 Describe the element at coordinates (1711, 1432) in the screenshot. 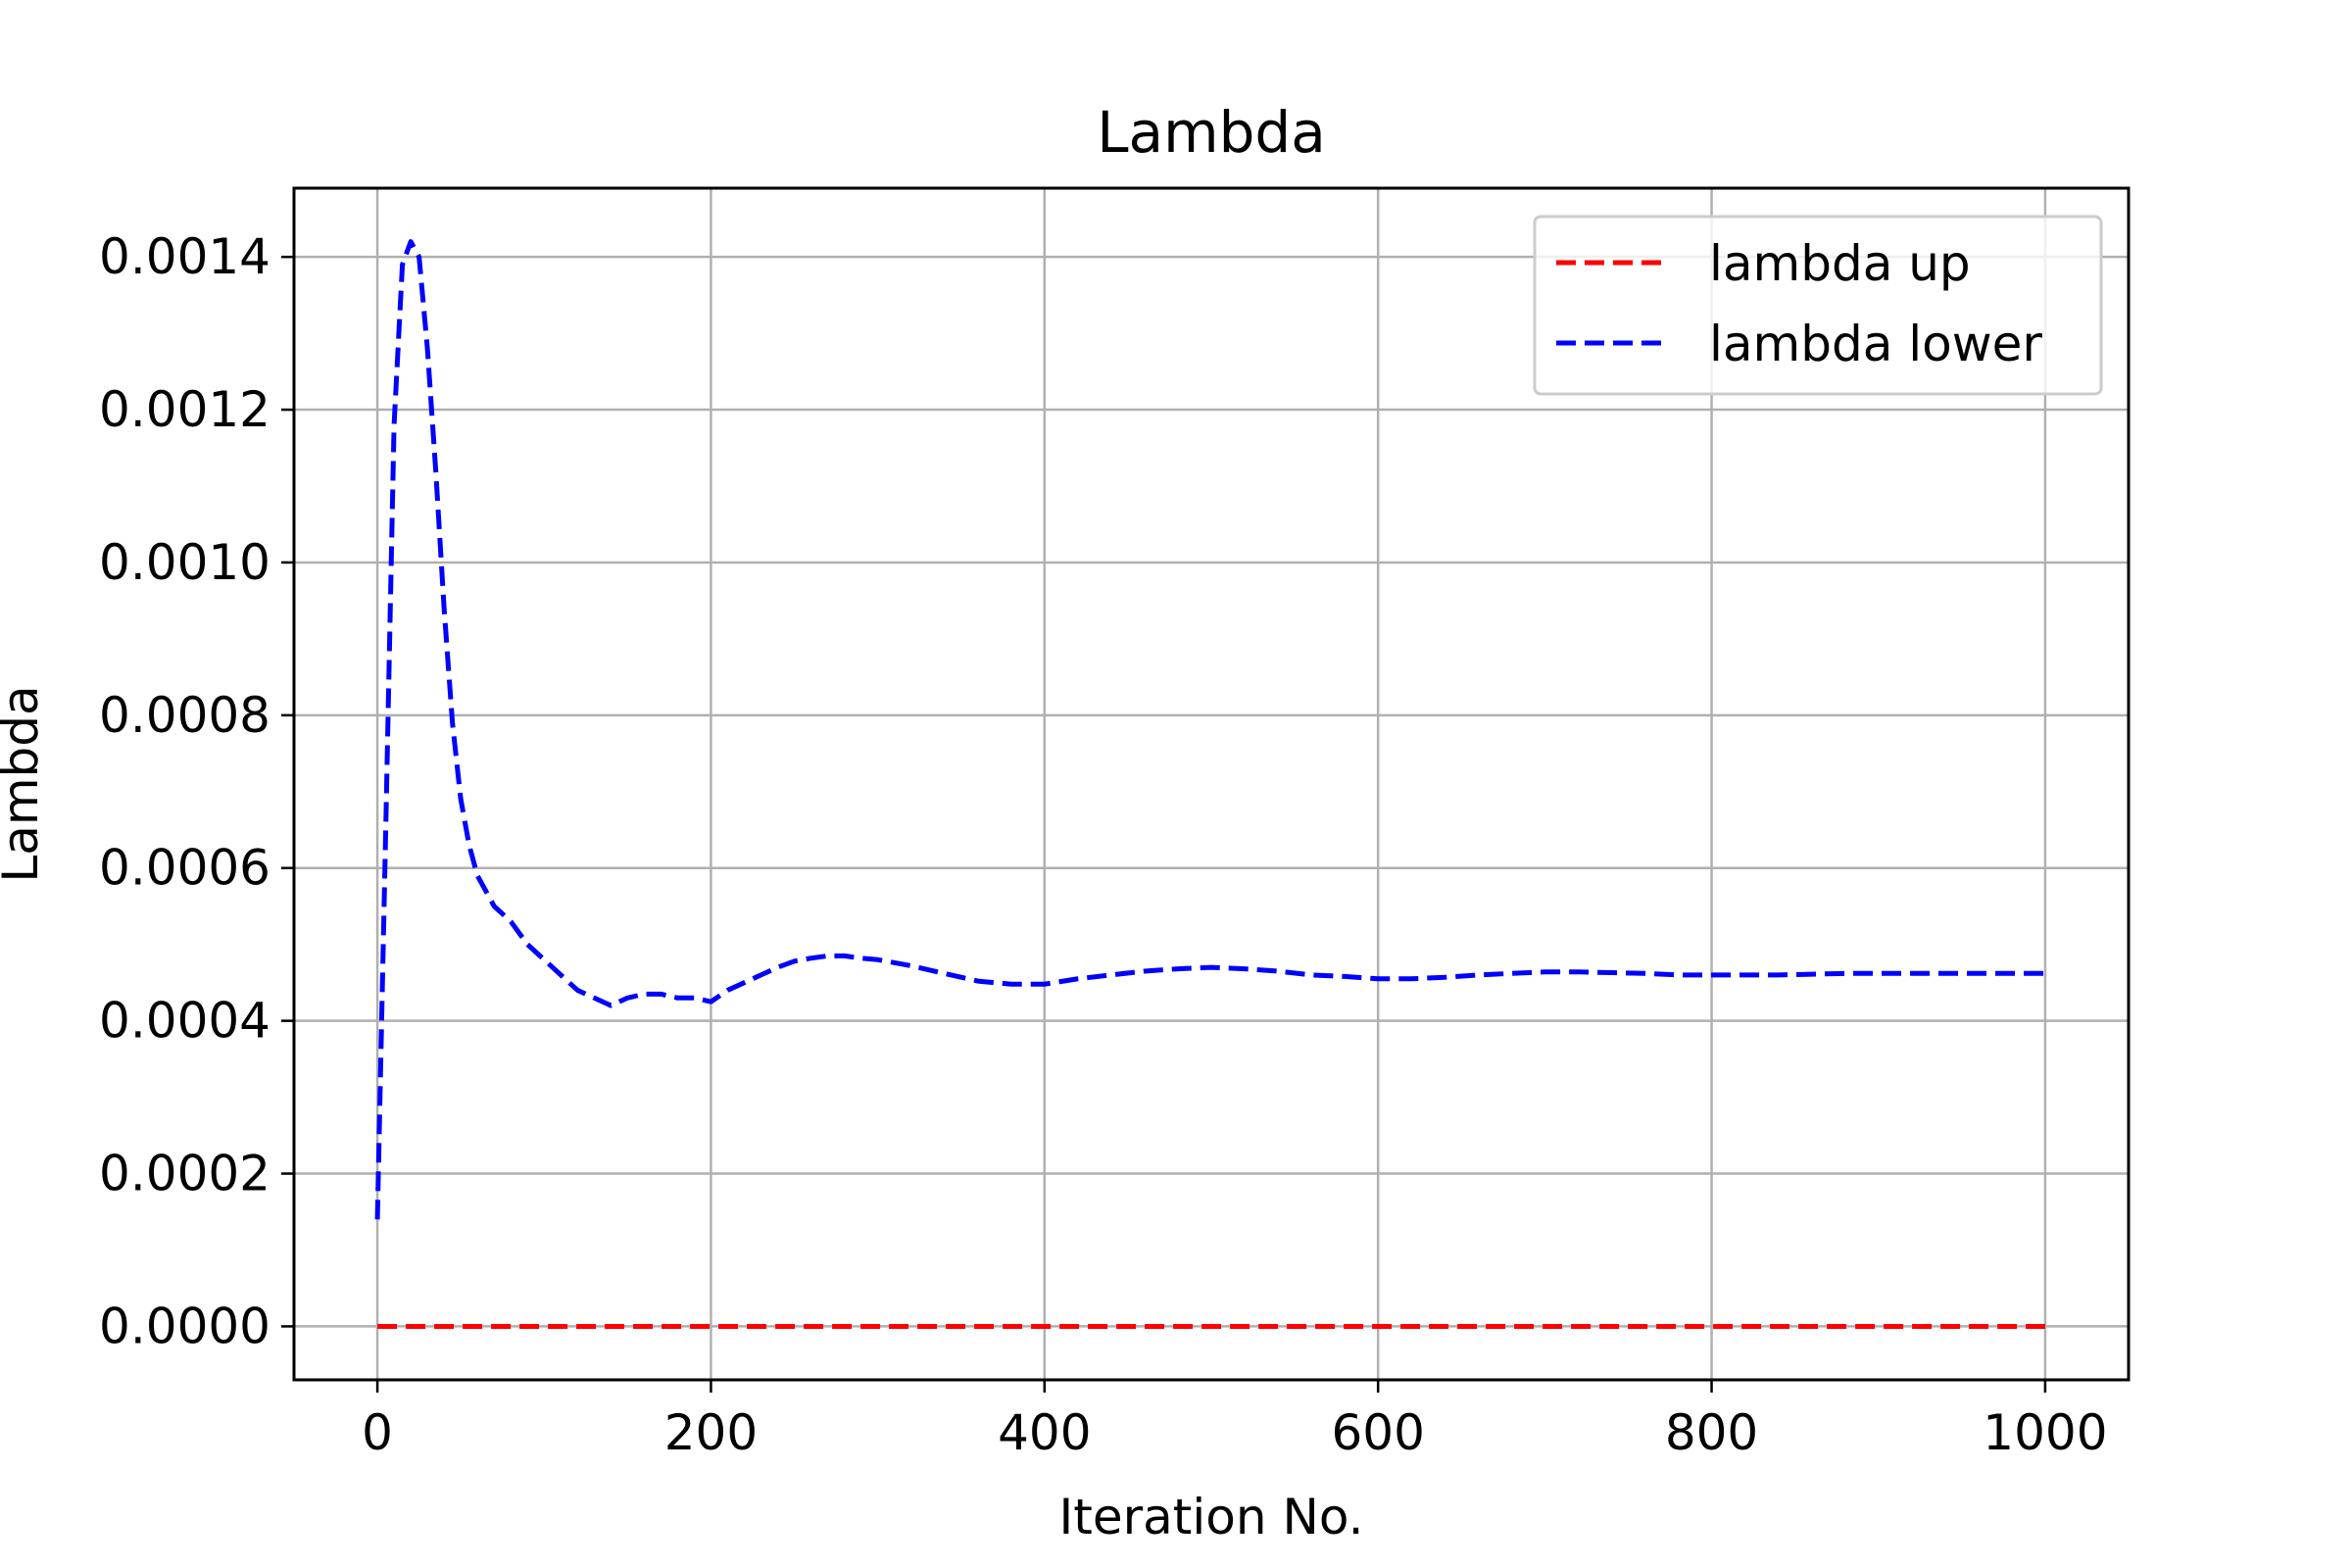

I see `x-tick-label: 800` at that location.